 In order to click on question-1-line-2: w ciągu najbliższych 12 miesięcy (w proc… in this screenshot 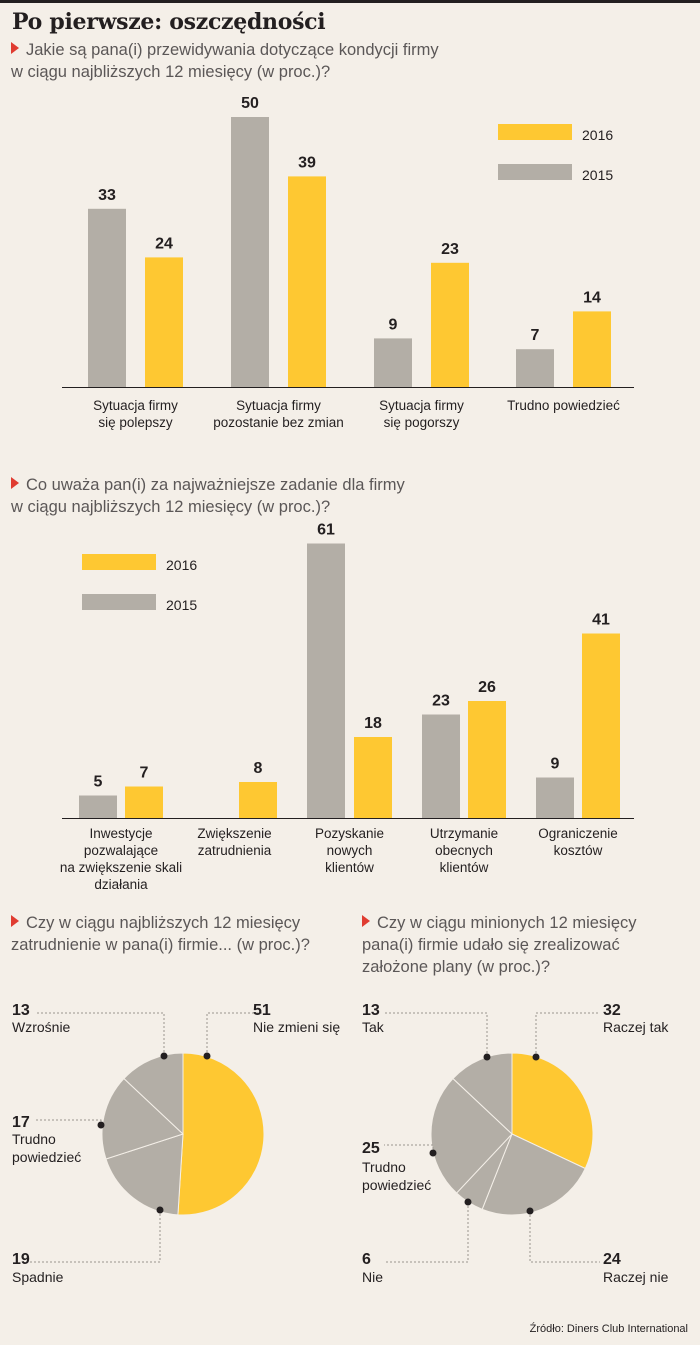, I will do `click(171, 72)`.